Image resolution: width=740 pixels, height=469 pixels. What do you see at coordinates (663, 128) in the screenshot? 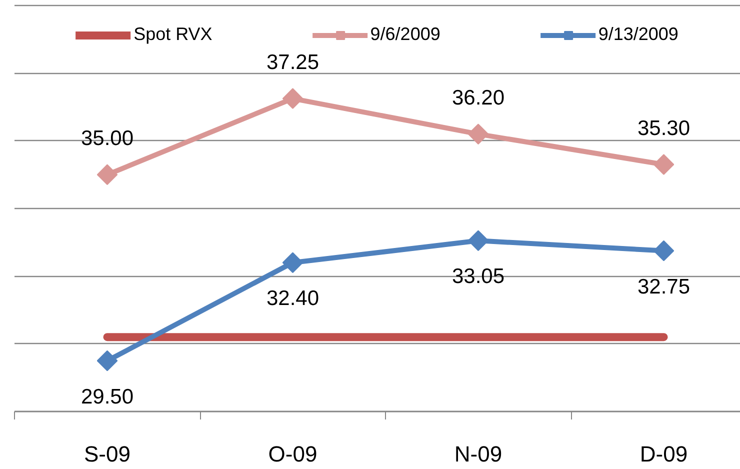
I see `data-label: 35.30` at bounding box center [663, 128].